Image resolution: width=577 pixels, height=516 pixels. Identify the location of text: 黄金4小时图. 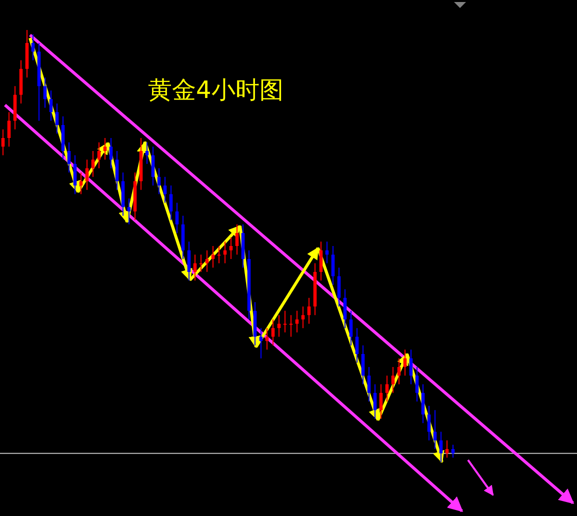
(216, 90).